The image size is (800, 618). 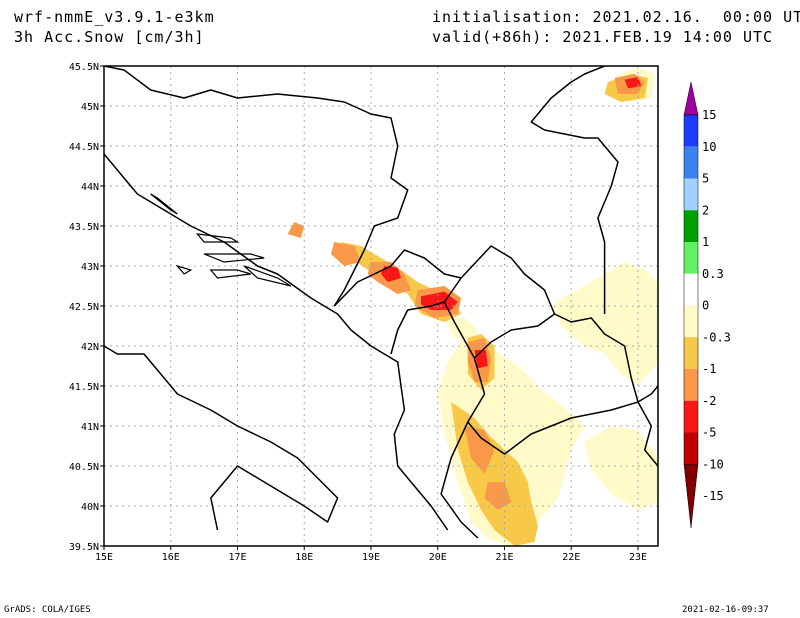 I want to click on colorbar-outline, so click(x=691, y=289).